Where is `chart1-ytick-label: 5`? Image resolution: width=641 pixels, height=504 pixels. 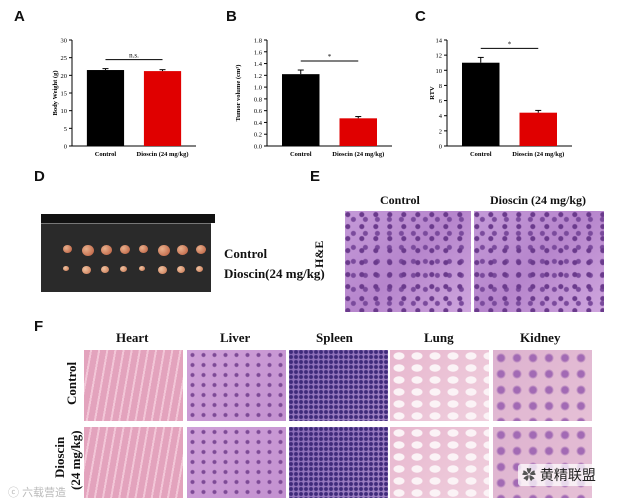 chart1-ytick-label: 5 is located at coordinates (65, 129).